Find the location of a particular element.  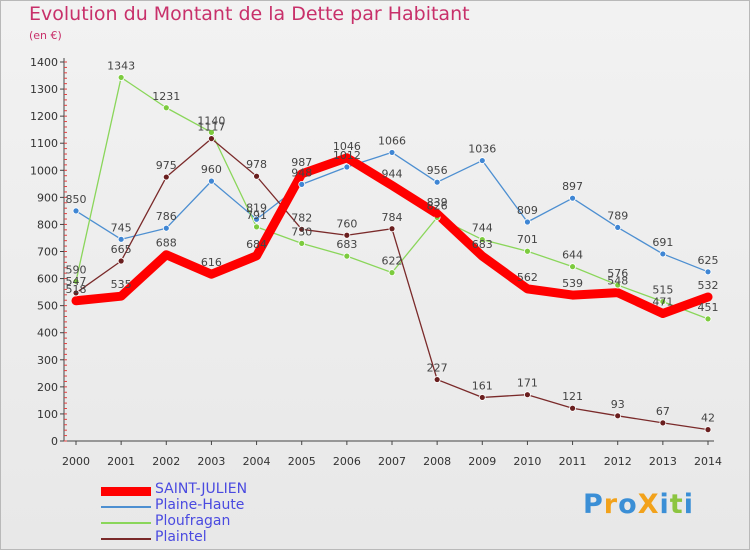

y-tick-label: 300 is located at coordinates (47, 360).